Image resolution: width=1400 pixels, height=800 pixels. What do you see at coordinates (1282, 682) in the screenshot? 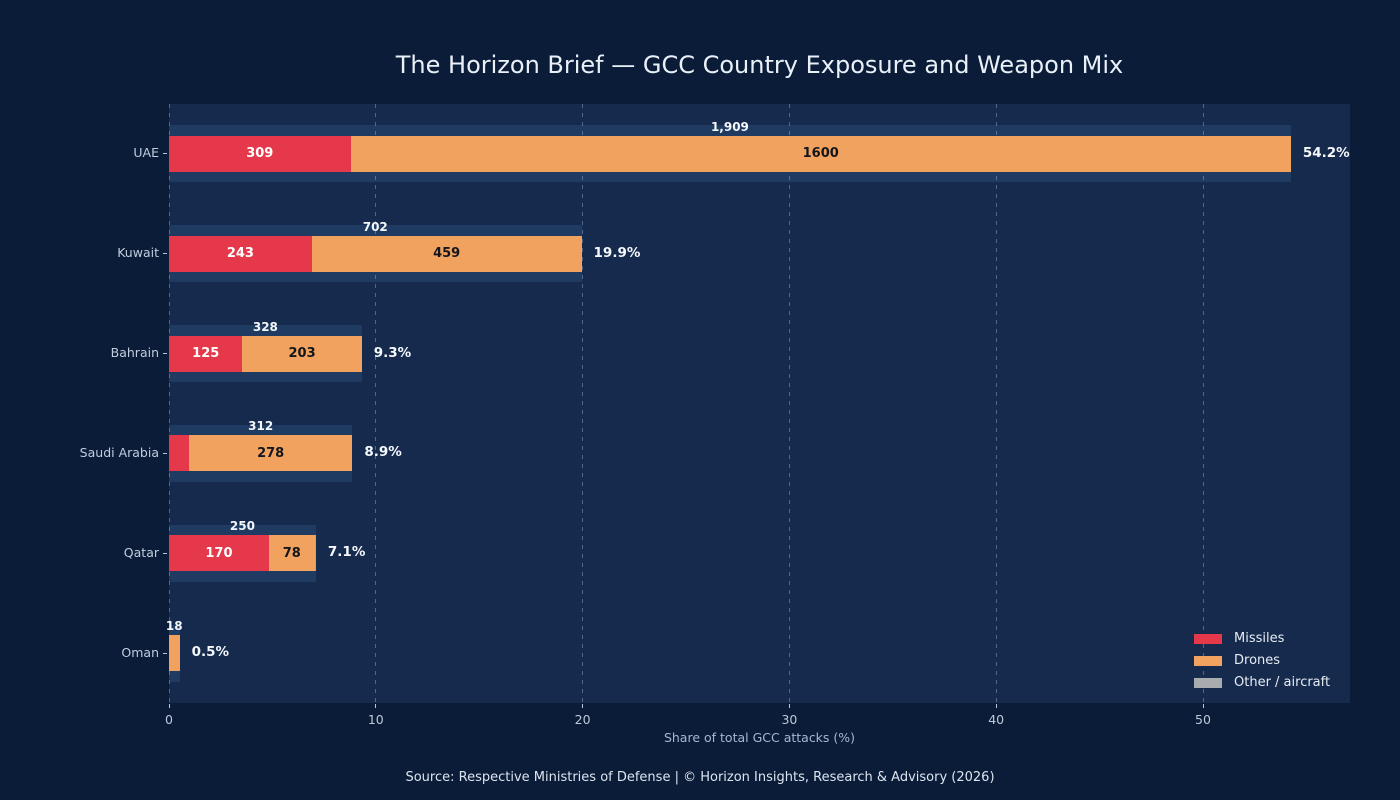
I see `legend-label: Other / aircraft` at bounding box center [1282, 682].